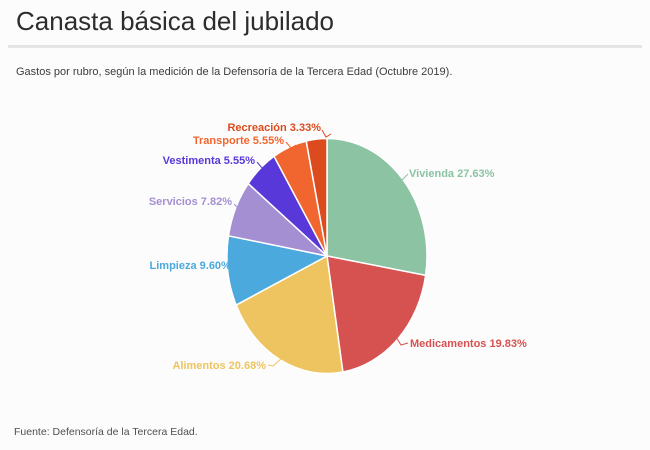 Image resolution: width=650 pixels, height=450 pixels. I want to click on pie-slice-medicamentos, so click(376, 314).